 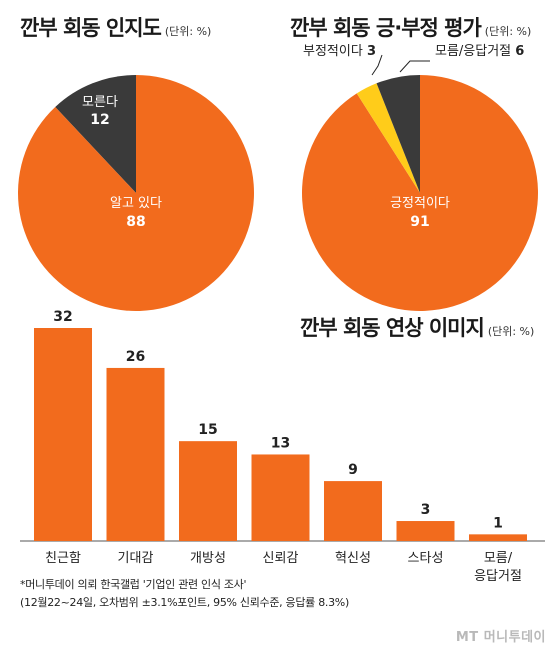 I want to click on slice-label-aware: 알고 있다, so click(x=136, y=203).